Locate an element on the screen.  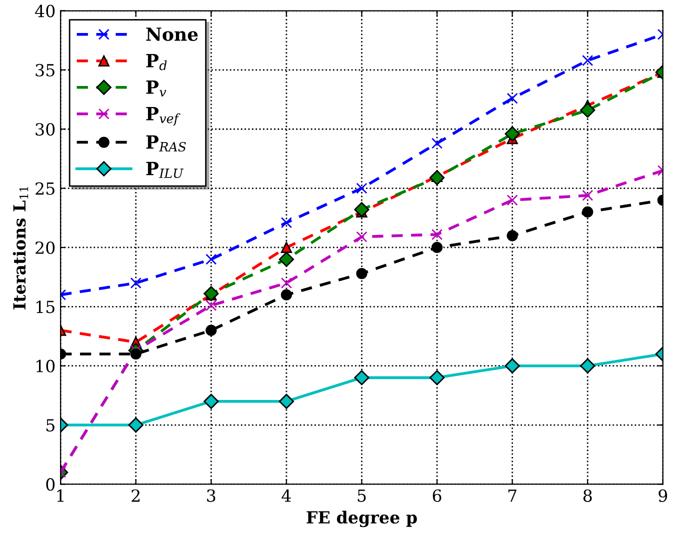
x-tick-label: 5 is located at coordinates (362, 496).